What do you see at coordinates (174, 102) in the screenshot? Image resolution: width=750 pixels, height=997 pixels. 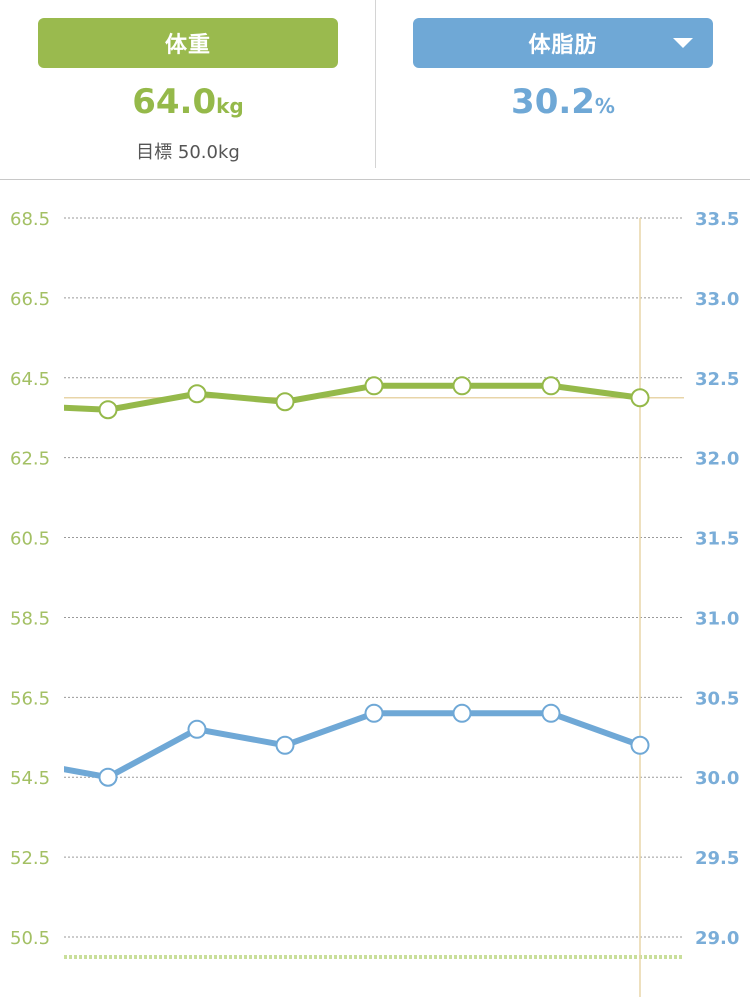 I see `weight-number: 64.0` at bounding box center [174, 102].